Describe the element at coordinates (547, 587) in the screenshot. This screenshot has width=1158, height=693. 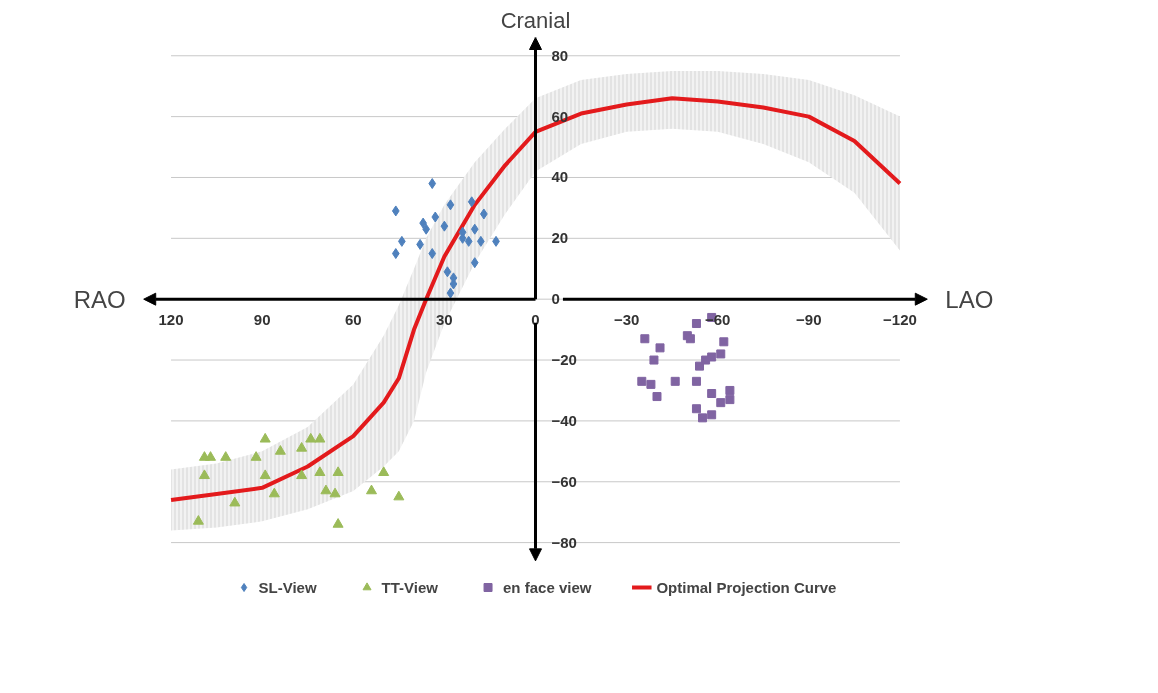
I see `legend-label: en face view` at that location.